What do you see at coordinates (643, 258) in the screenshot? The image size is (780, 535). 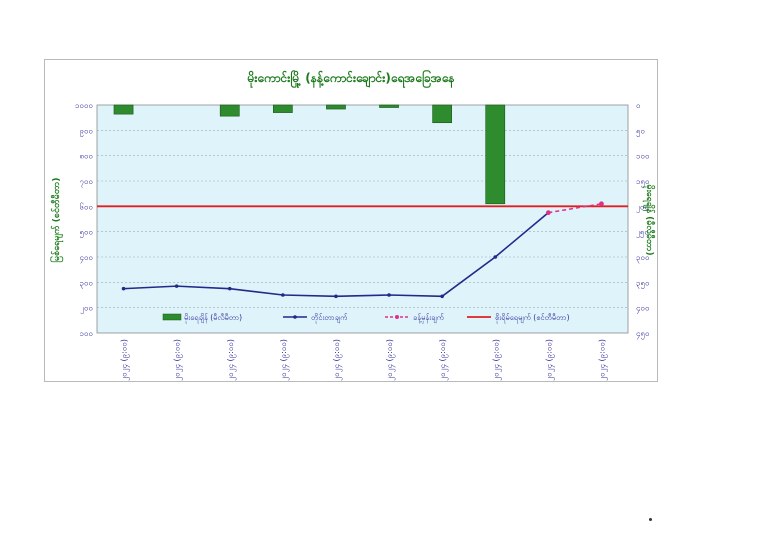 I see `right-tick-label: ၃၀၀` at bounding box center [643, 258].